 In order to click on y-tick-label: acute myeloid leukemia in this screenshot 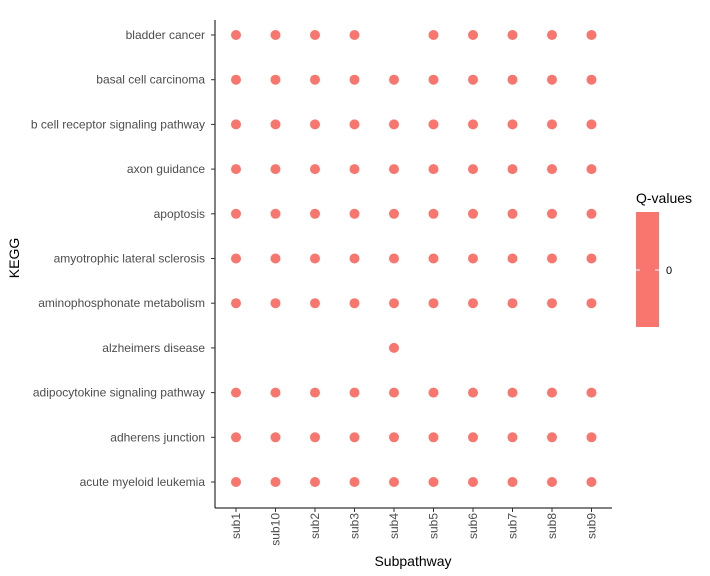, I will do `click(143, 482)`.